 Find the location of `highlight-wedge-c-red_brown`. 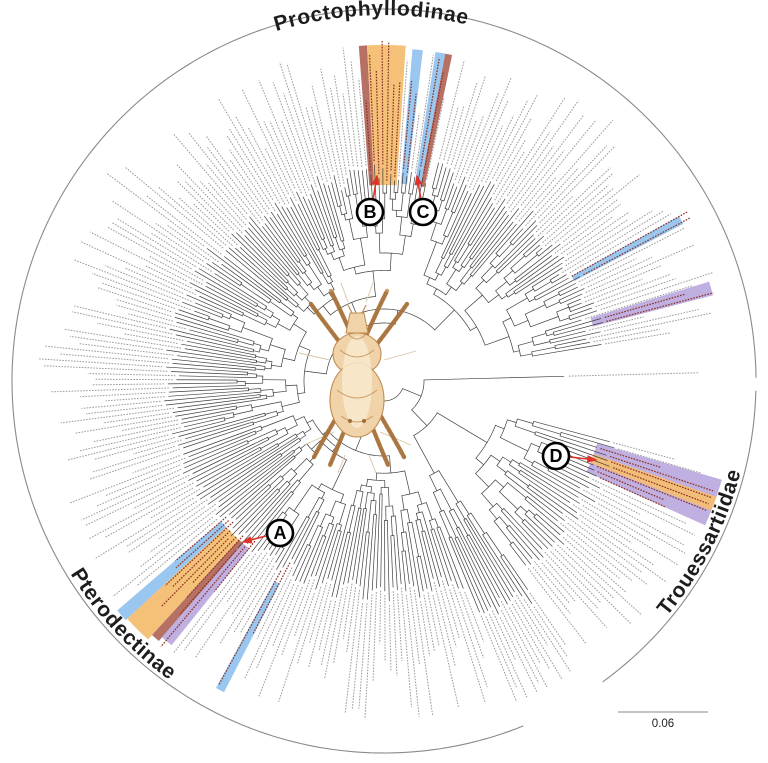

highlight-wedge-c-red_brown is located at coordinates (436, 120).